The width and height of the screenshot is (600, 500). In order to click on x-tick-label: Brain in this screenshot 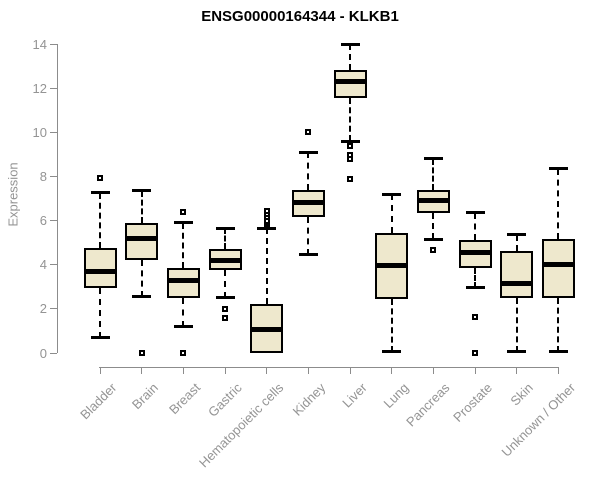, I will do `click(145, 396)`.